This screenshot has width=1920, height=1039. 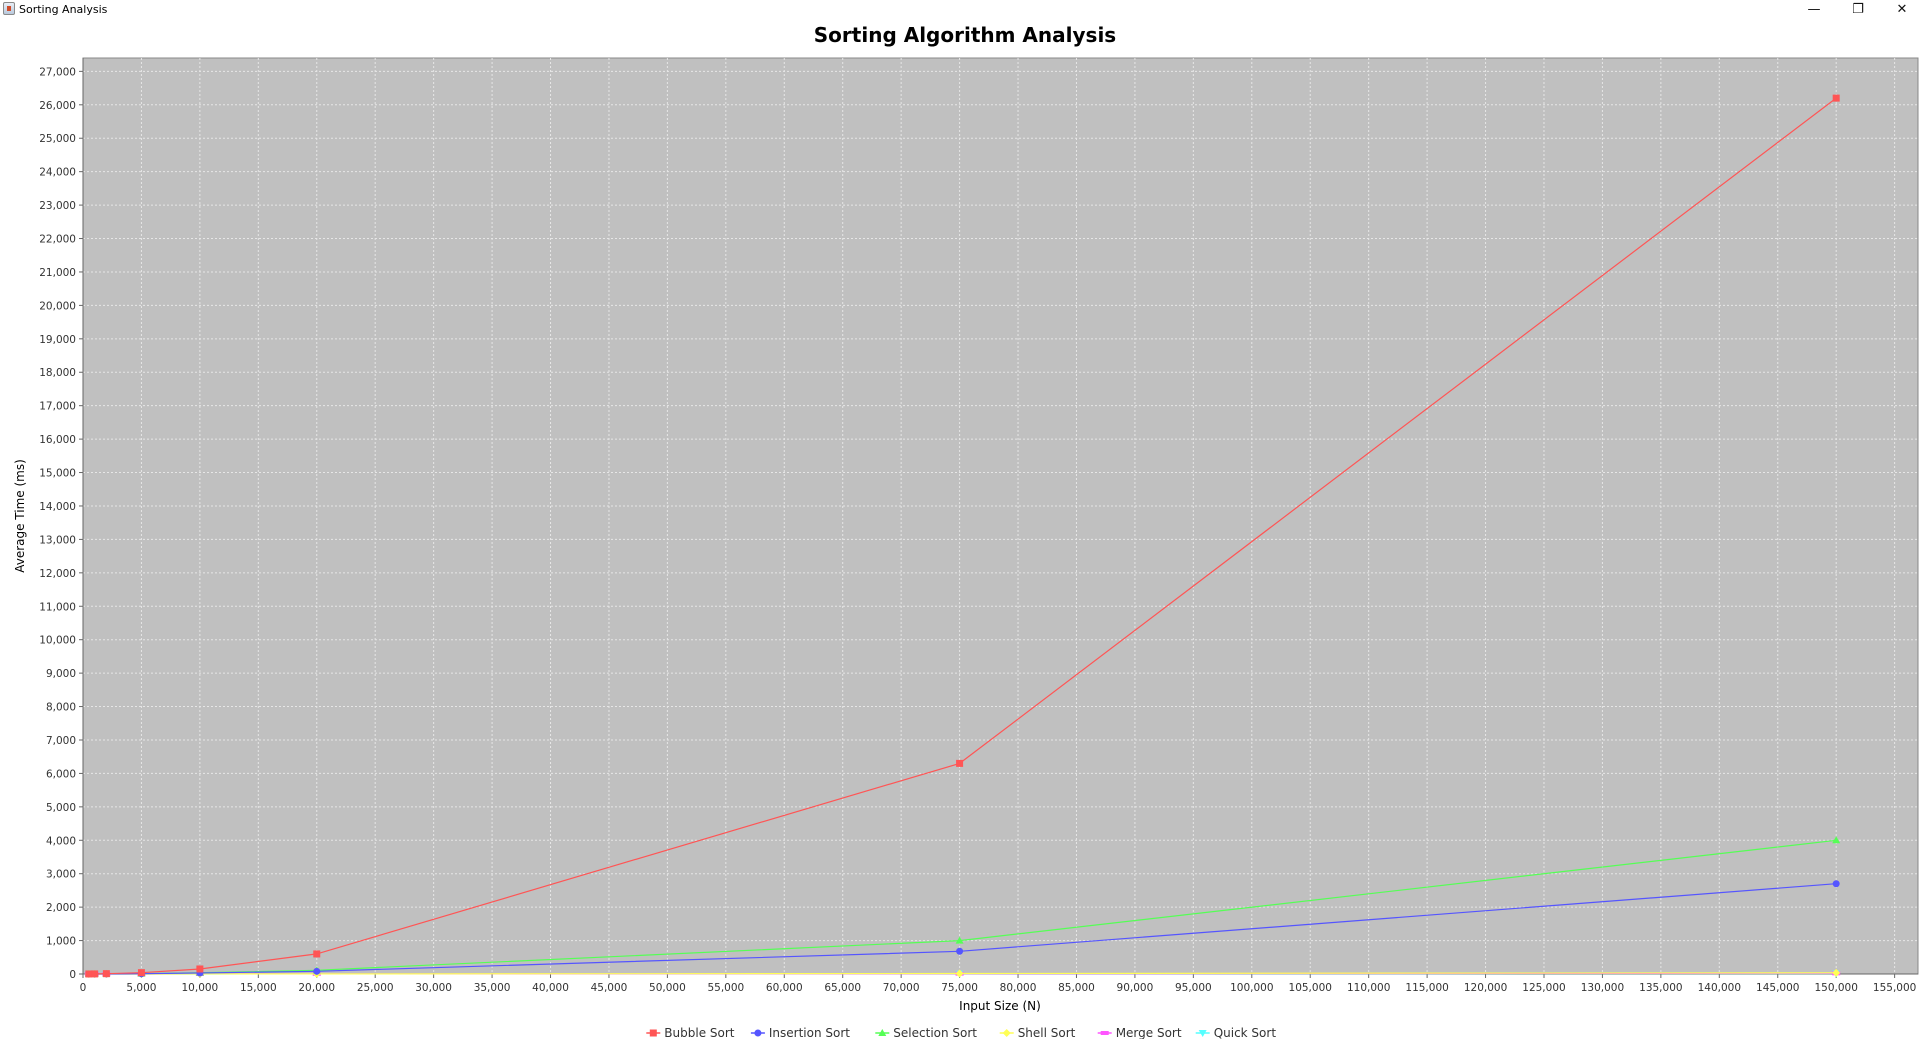 What do you see at coordinates (57, 273) in the screenshot?
I see `y-tick-label: 21,000` at bounding box center [57, 273].